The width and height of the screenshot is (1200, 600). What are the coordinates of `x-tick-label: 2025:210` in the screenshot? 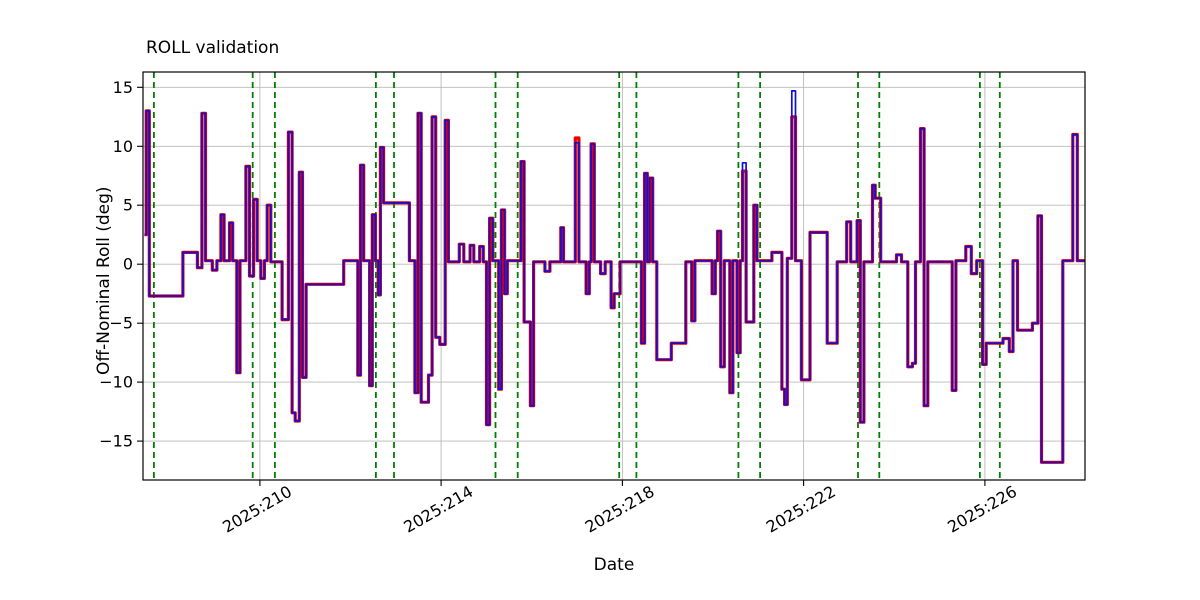 It's located at (257, 509).